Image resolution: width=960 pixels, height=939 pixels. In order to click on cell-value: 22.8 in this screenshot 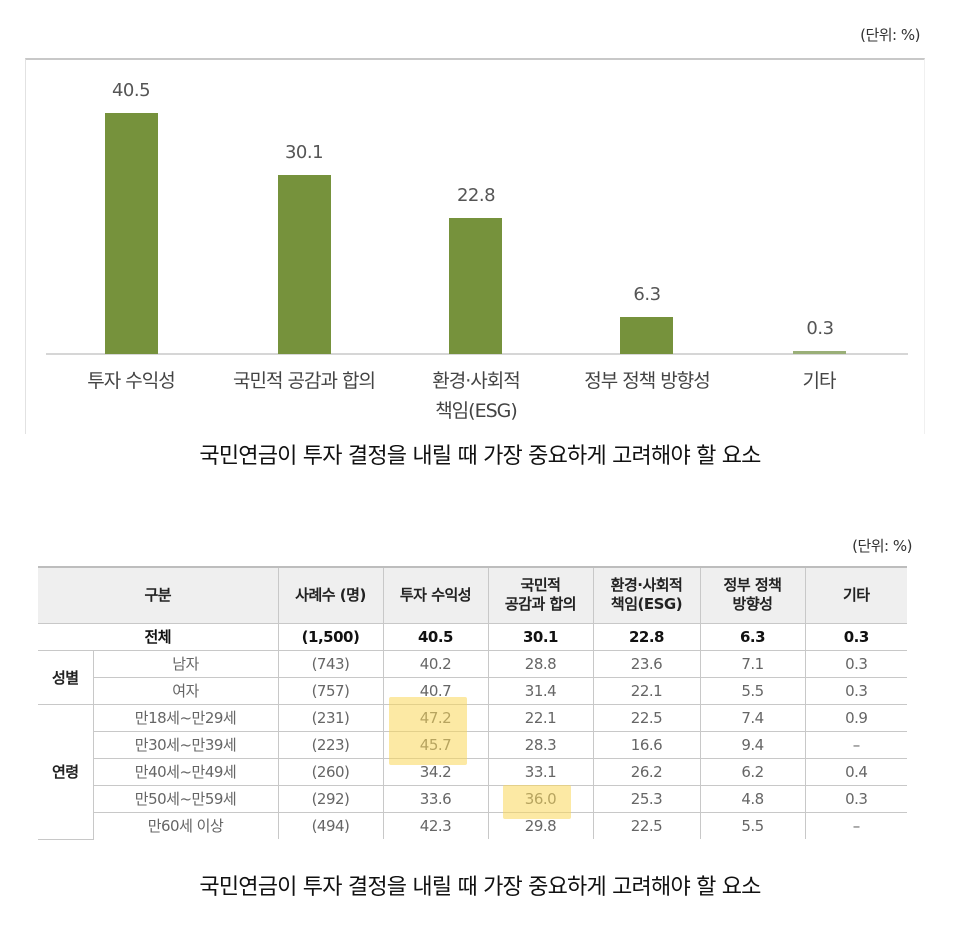, I will do `click(646, 636)`.